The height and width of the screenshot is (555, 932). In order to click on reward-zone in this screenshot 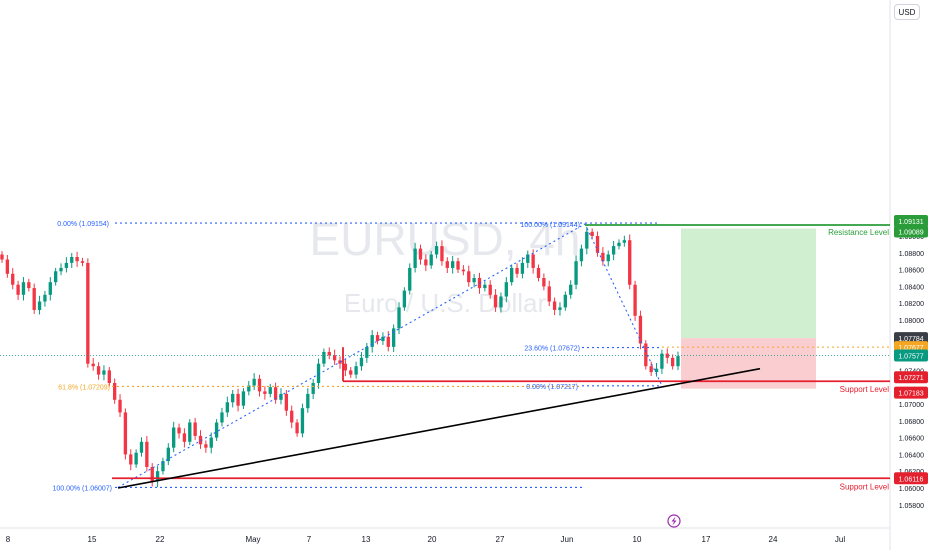, I will do `click(748, 283)`.